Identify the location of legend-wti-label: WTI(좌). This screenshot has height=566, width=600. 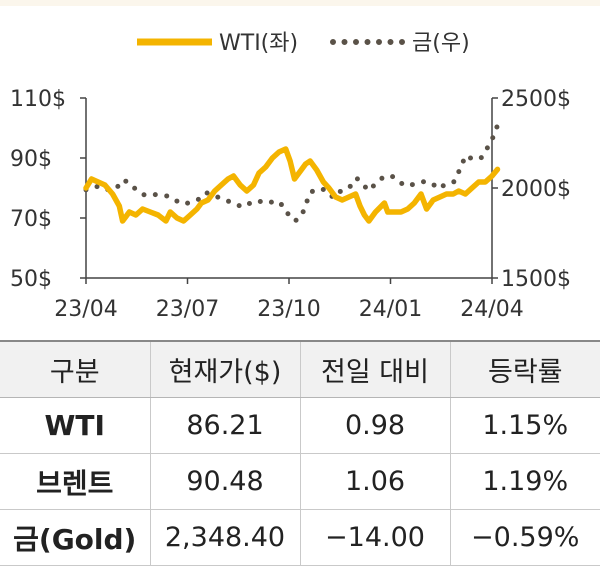
(258, 43).